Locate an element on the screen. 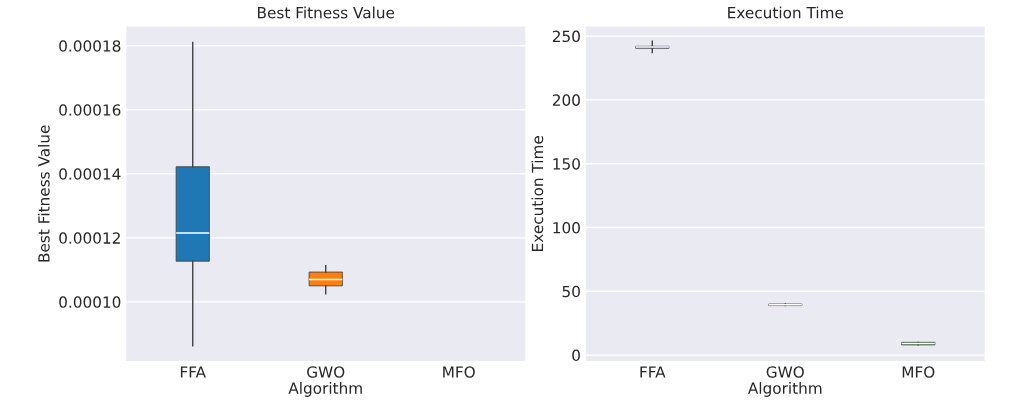 Image resolution: width=1010 pixels, height=408 pixels. y-tick-label: 100 is located at coordinates (566, 227).